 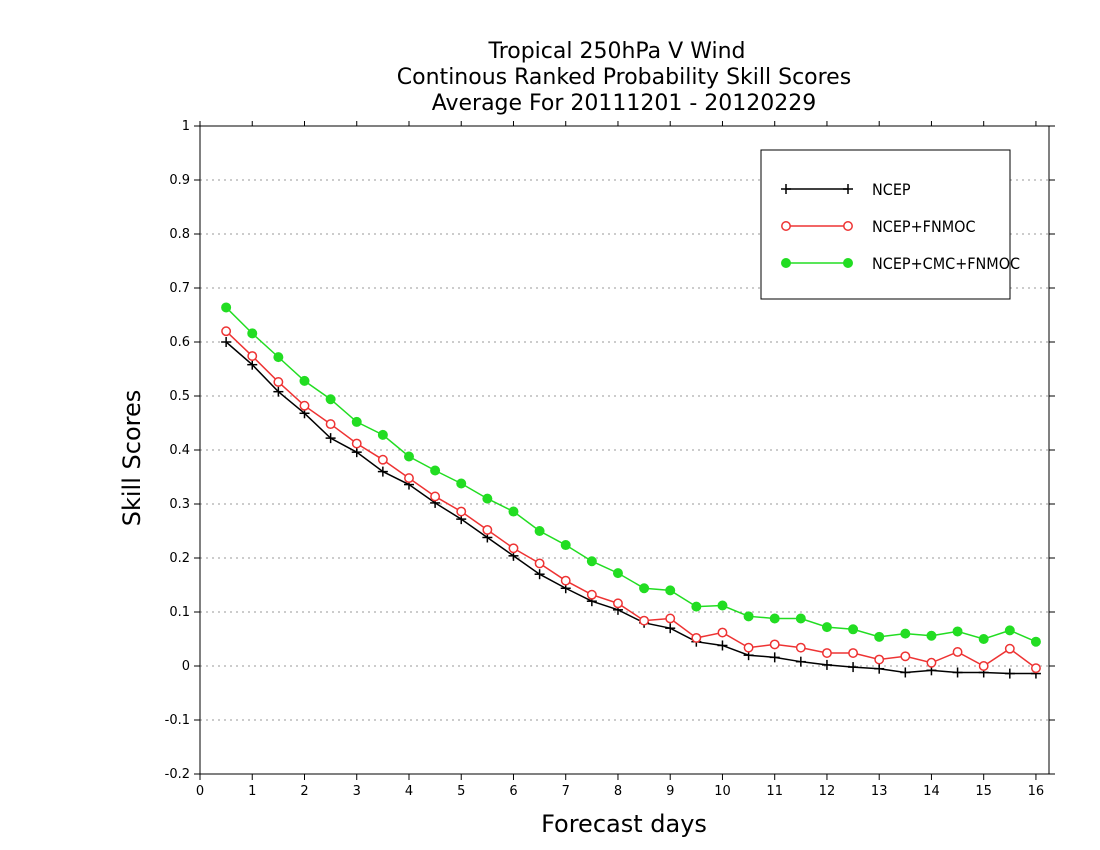 What do you see at coordinates (879, 791) in the screenshot?
I see `x-tick-label: 13` at bounding box center [879, 791].